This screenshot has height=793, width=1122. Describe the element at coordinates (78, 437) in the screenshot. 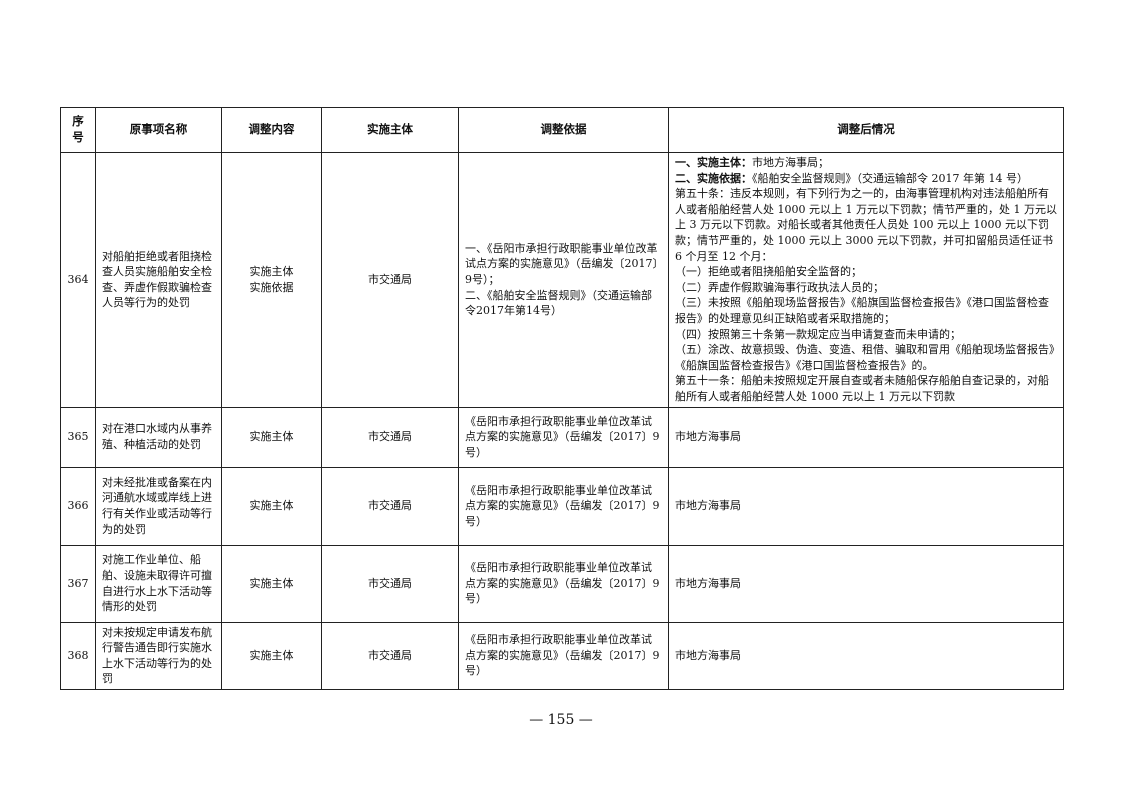

I see `cell-no: 365` at that location.